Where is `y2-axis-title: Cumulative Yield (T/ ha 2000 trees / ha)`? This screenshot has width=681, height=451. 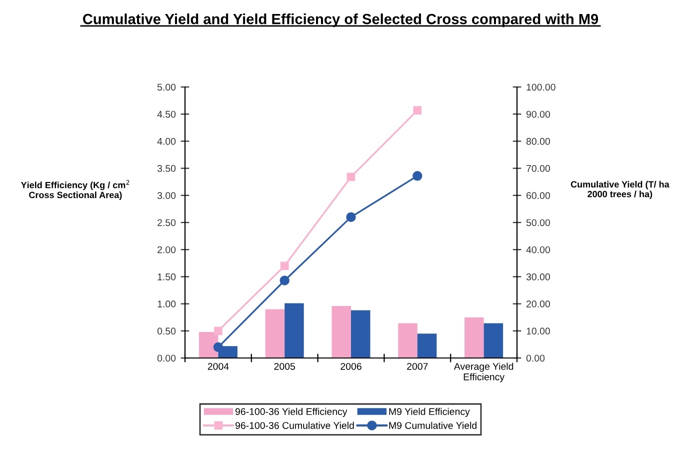
y2-axis-title: Cumulative Yield (T/ ha 2000 trees / ha) is located at coordinates (620, 190).